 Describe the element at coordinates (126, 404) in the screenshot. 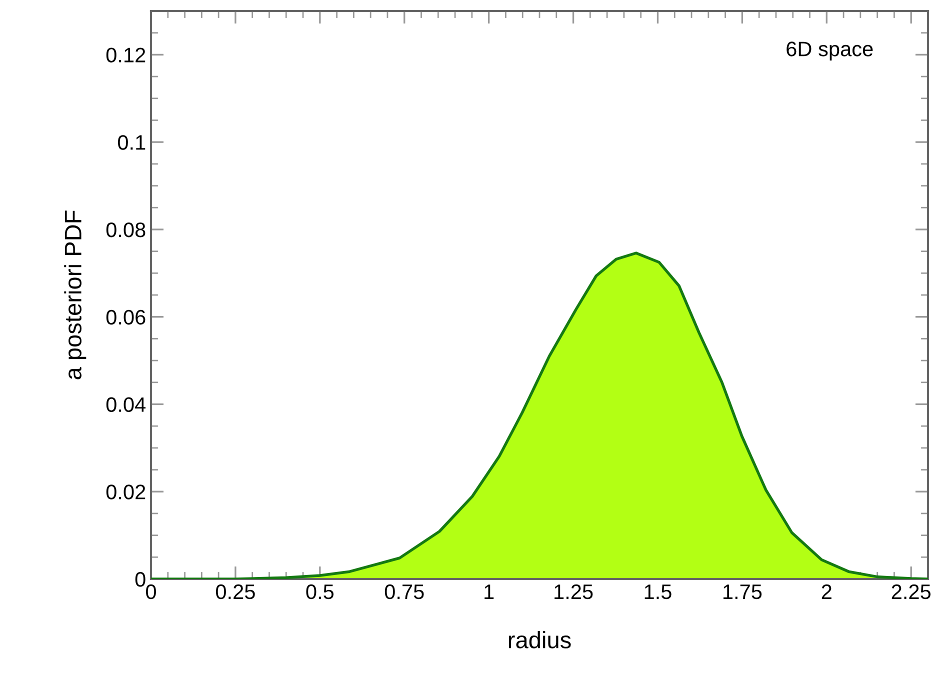

I see `y-tick-label: 0.04` at that location.